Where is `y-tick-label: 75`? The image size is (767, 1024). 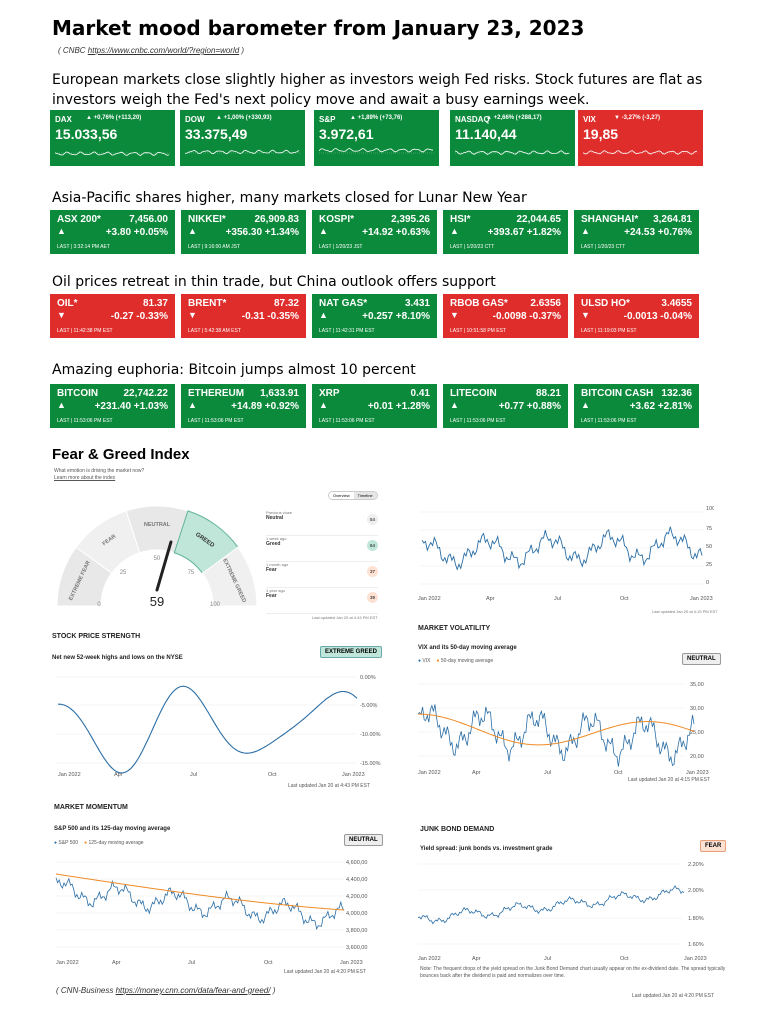 y-tick-label: 75 is located at coordinates (709, 529).